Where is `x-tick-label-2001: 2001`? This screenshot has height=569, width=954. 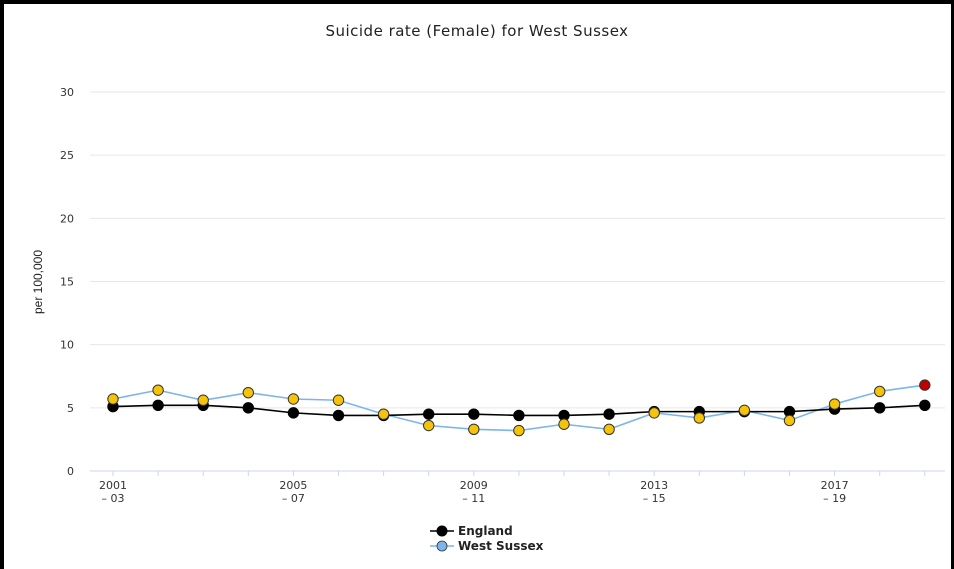 x-tick-label-2001: 2001 is located at coordinates (113, 485).